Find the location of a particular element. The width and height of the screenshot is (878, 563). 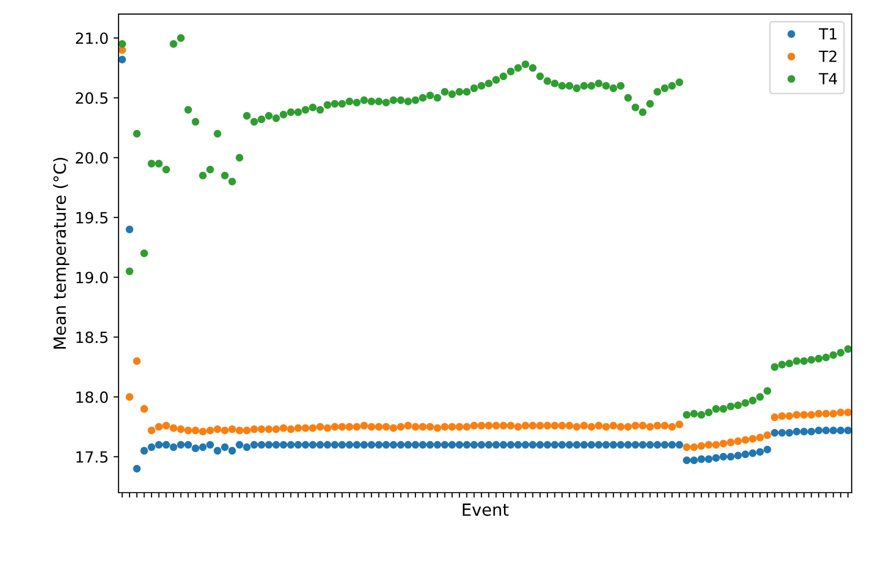

y-tick-label: 18.0 is located at coordinates (92, 397).